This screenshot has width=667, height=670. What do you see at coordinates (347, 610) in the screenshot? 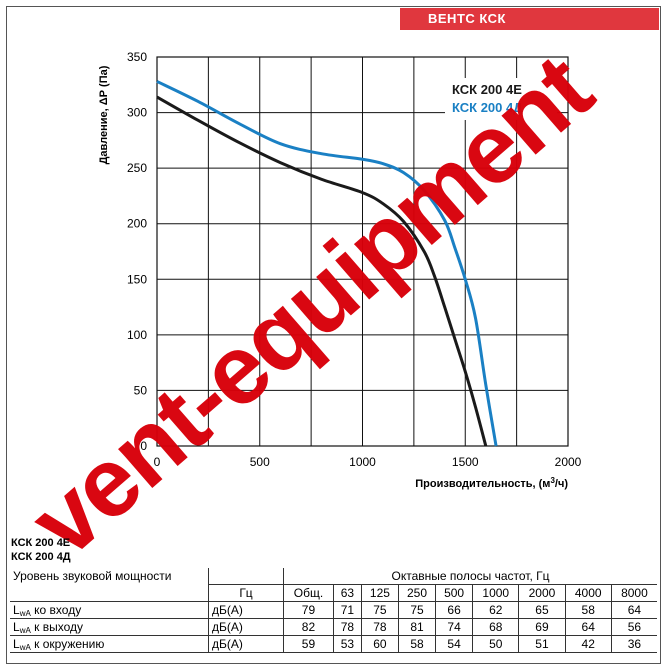
I see `table-cell: 71` at bounding box center [347, 610].